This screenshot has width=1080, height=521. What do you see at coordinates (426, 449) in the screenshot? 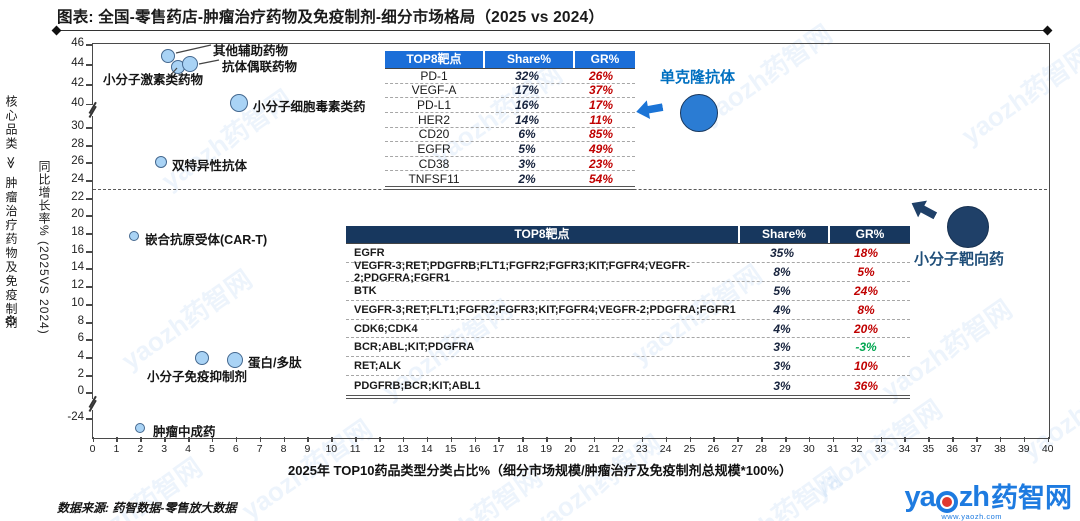
I see `x-tick-label: 14` at bounding box center [426, 449].